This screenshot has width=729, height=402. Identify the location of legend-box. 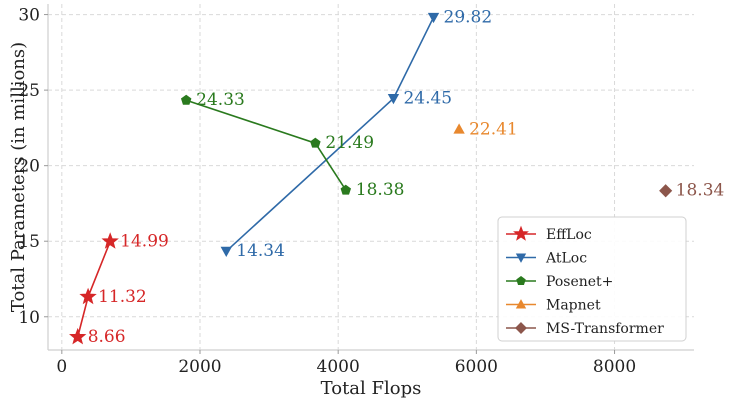
(592, 279).